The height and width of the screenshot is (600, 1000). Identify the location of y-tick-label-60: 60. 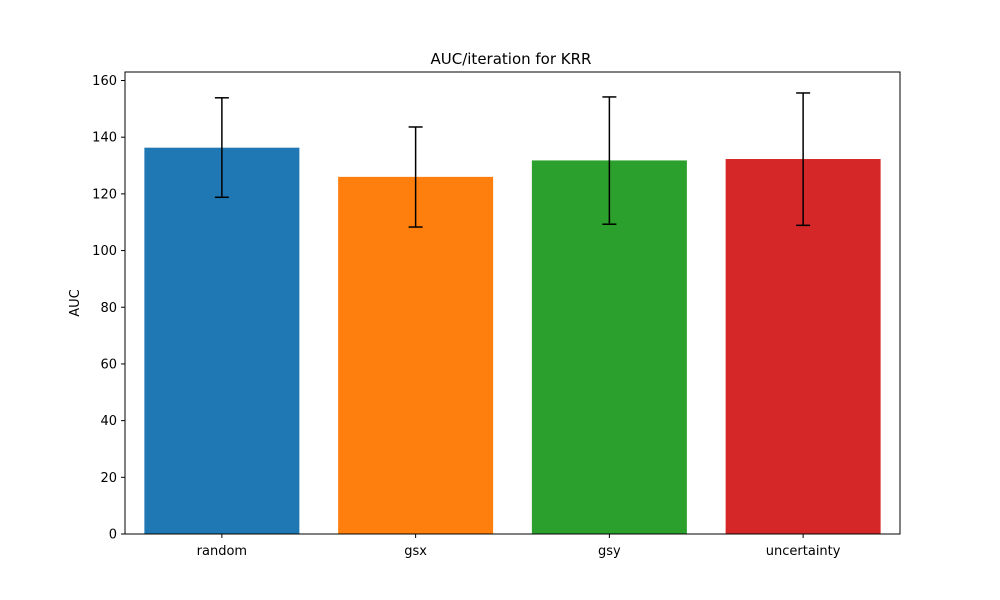
(108, 364).